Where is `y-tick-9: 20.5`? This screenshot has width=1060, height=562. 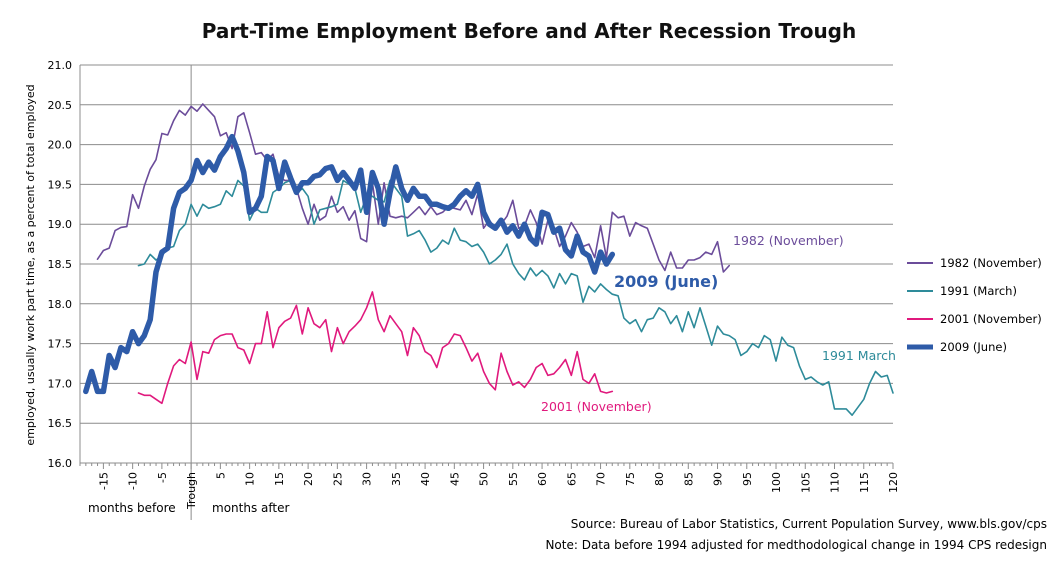 y-tick-9: 20.5 is located at coordinates (60, 105).